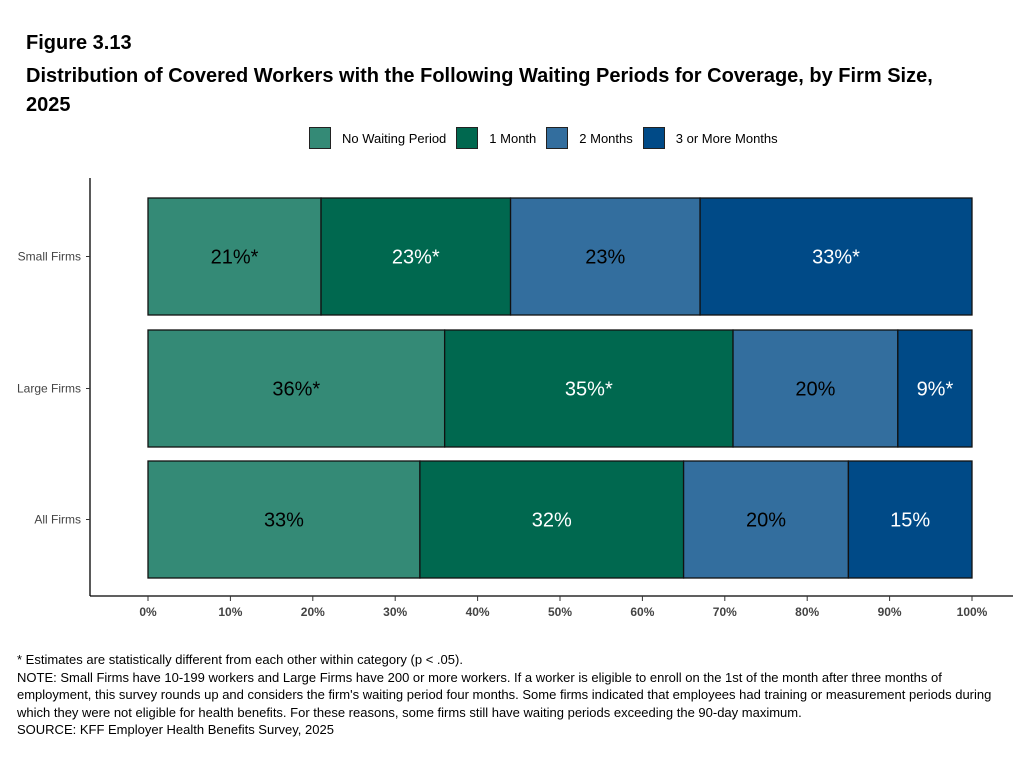 Image resolution: width=1023 pixels, height=770 pixels. I want to click on legend-item: 3 or More Months, so click(710, 138).